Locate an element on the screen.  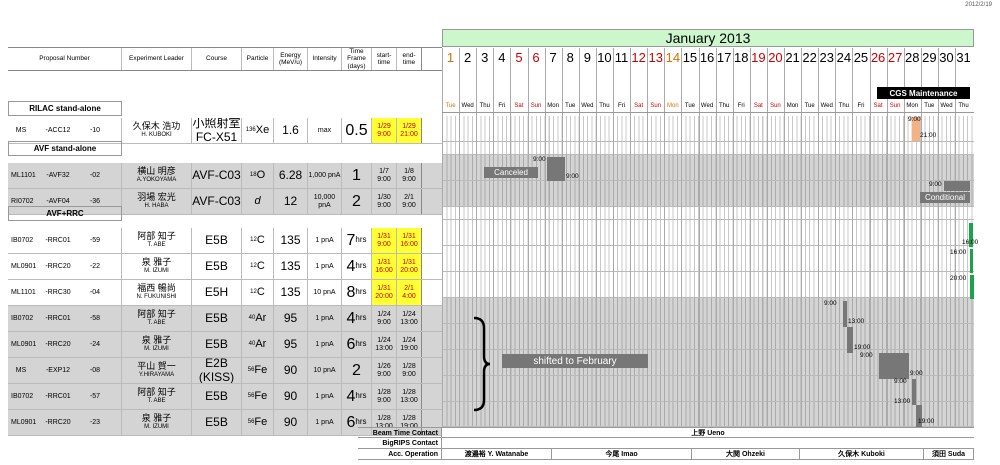
proposal-suffix: -36 is located at coordinates (95, 201).